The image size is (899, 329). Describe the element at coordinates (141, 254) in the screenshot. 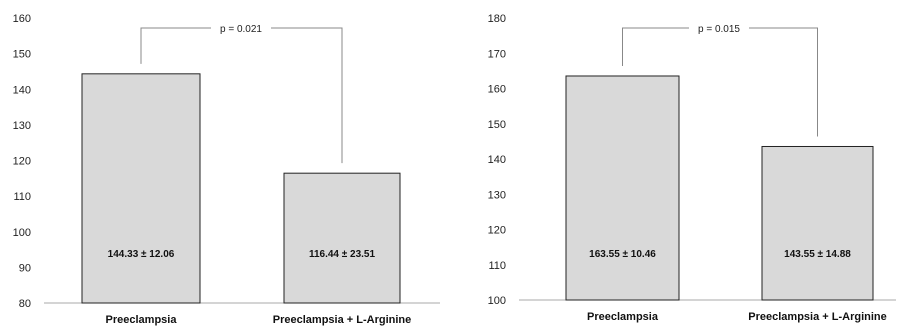

I see `bar-data-label: 144.33 ± 12.06` at that location.